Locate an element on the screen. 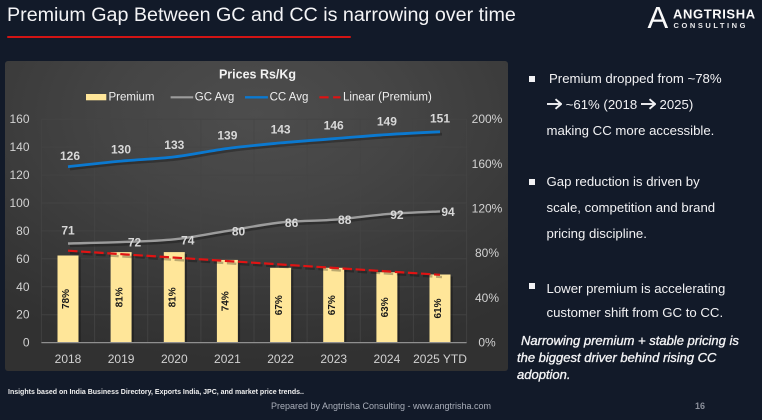 Image resolution: width=762 pixels, height=420 pixels. svg-text: 92 is located at coordinates (397, 215).